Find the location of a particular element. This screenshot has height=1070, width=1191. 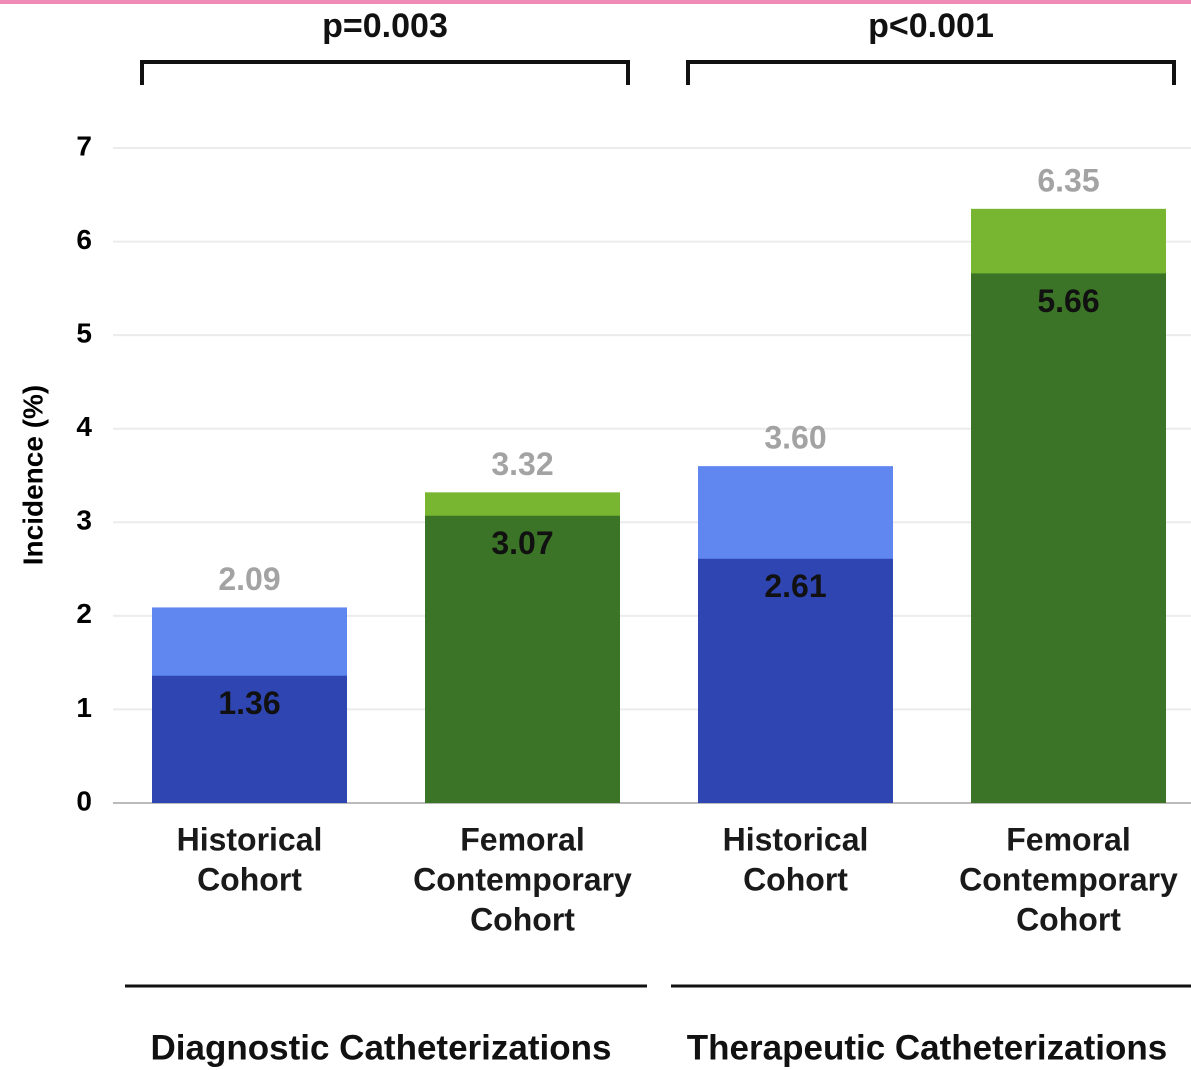

y-tick-label: 3 is located at coordinates (84, 520).